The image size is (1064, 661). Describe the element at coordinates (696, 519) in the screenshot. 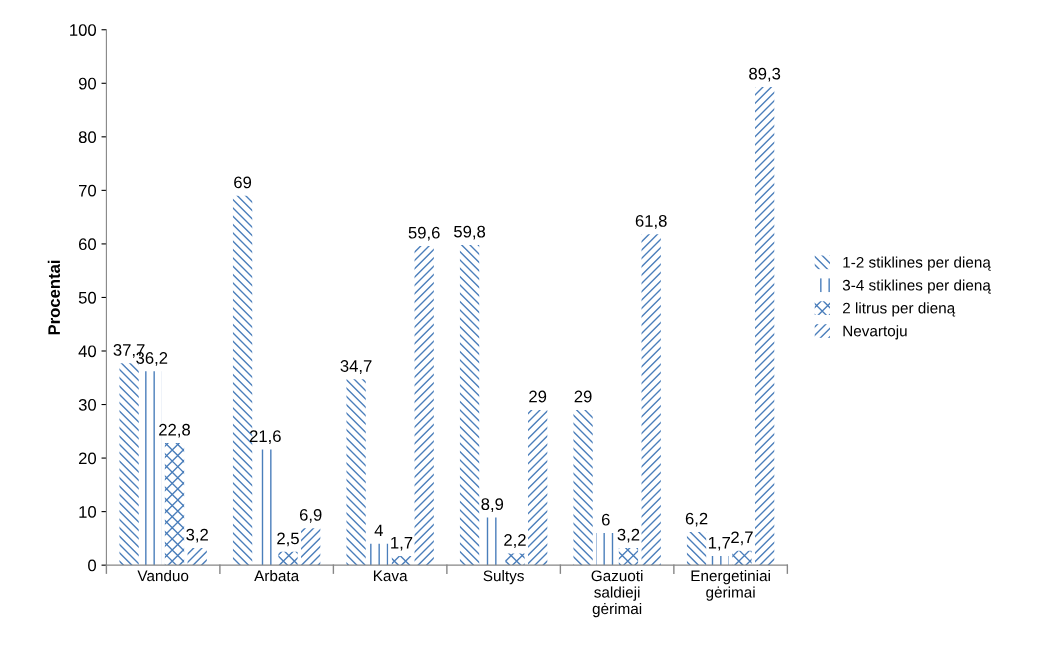

I see `data-label: 6,2` at that location.